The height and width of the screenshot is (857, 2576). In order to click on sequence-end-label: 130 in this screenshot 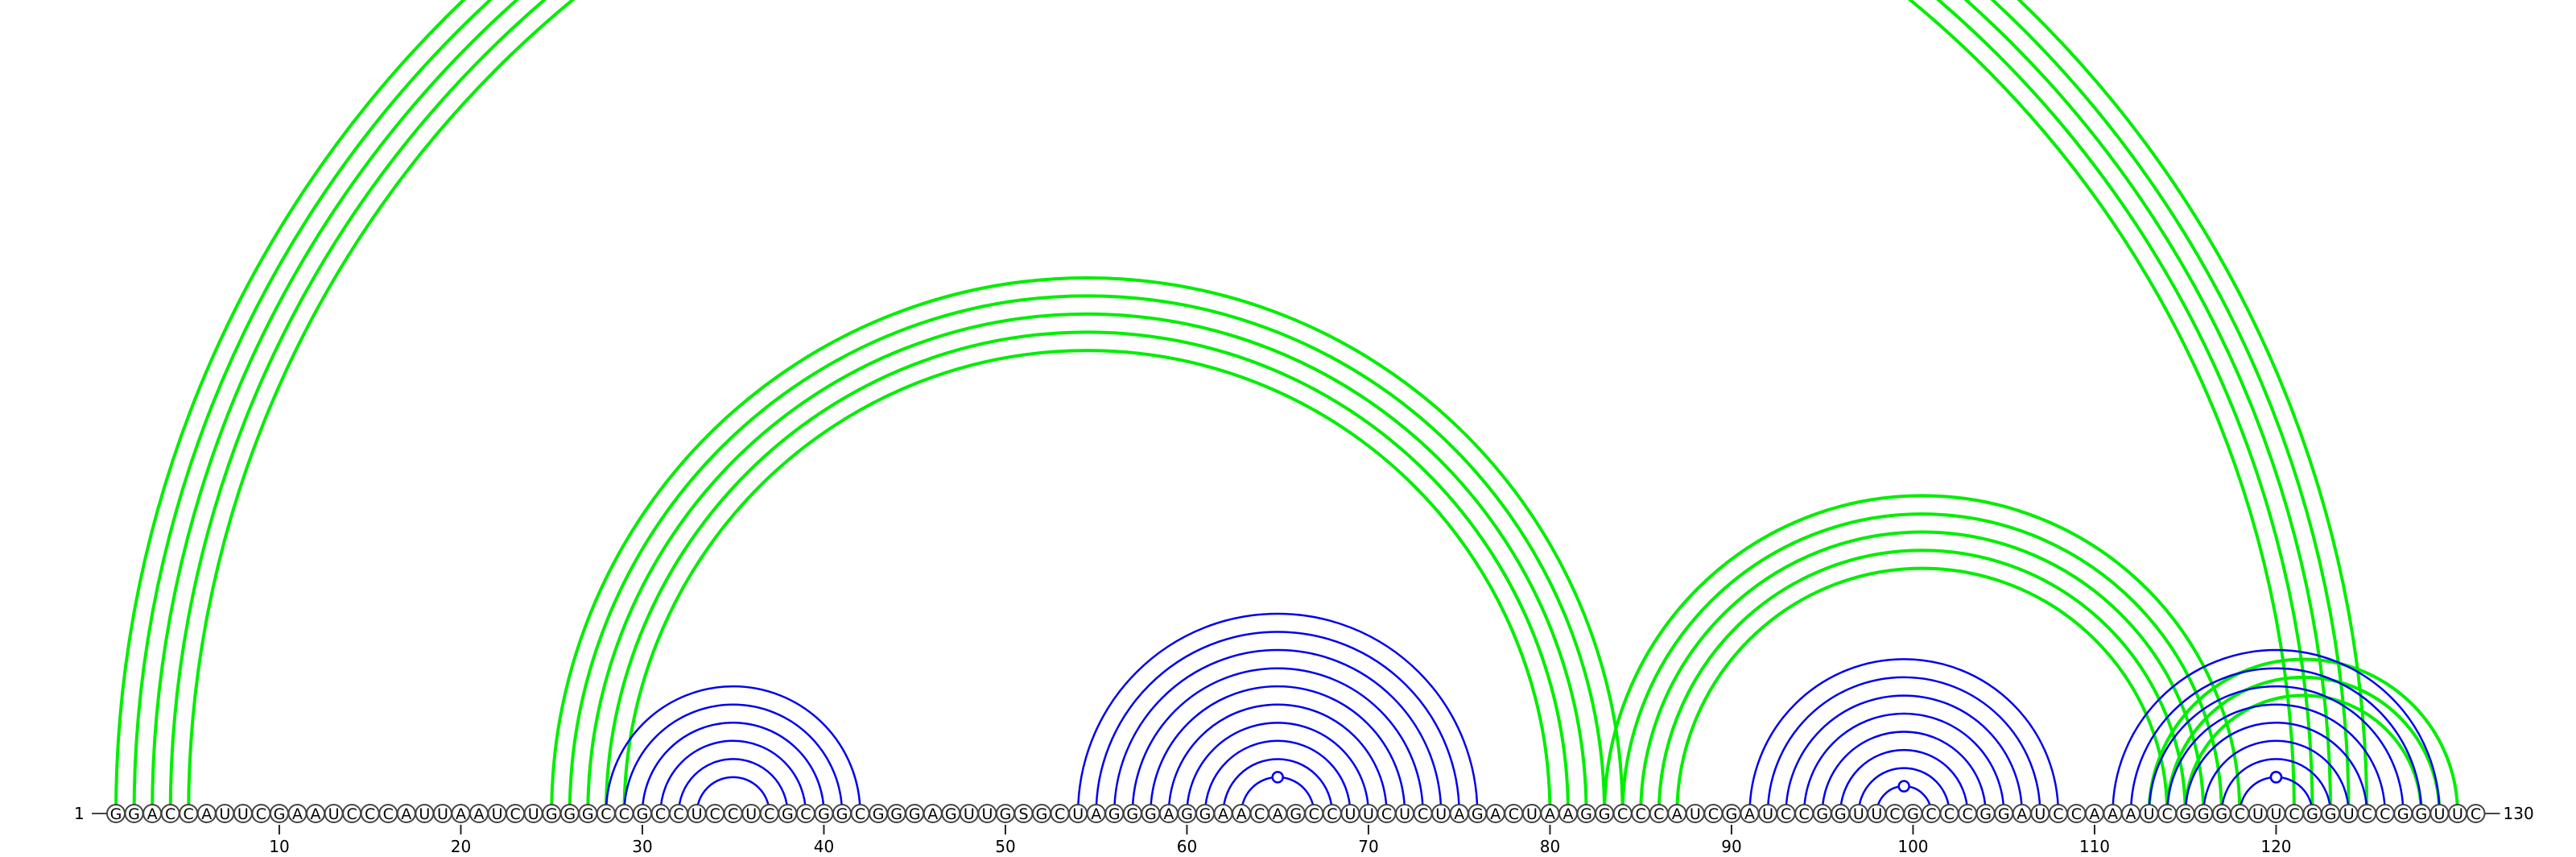, I will do `click(2519, 813)`.